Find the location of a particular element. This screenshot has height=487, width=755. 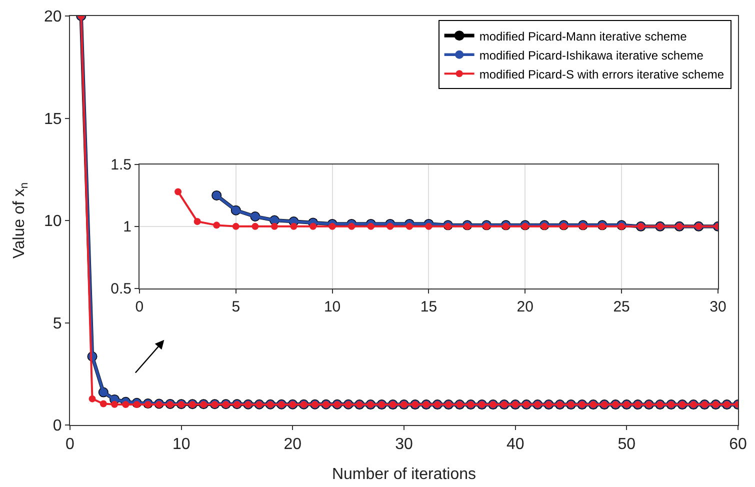

y-tick-label: 1.5 is located at coordinates (121, 165).